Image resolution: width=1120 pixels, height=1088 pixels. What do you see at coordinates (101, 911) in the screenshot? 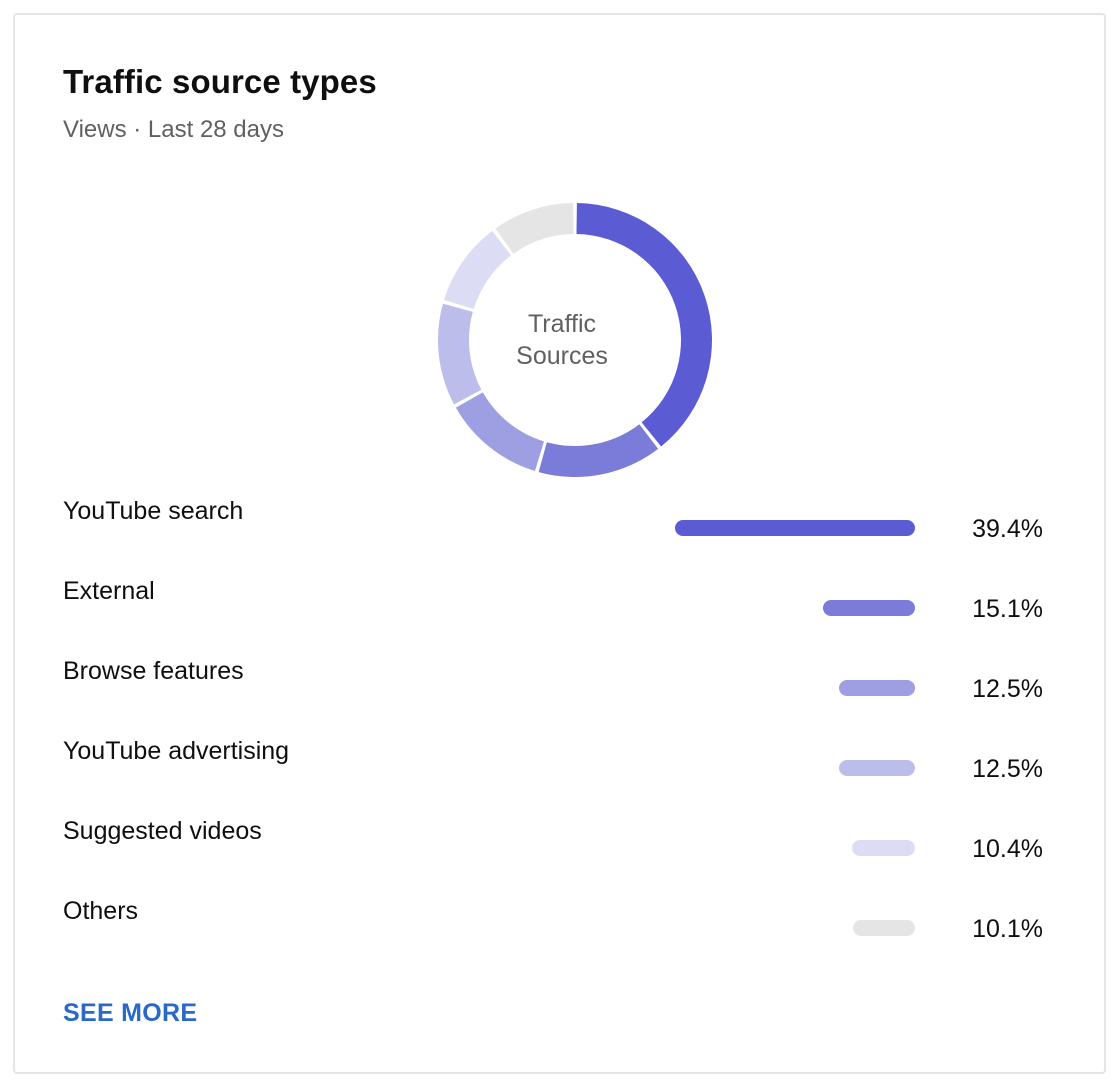
I see `traffic-source-label: Others` at bounding box center [101, 911].